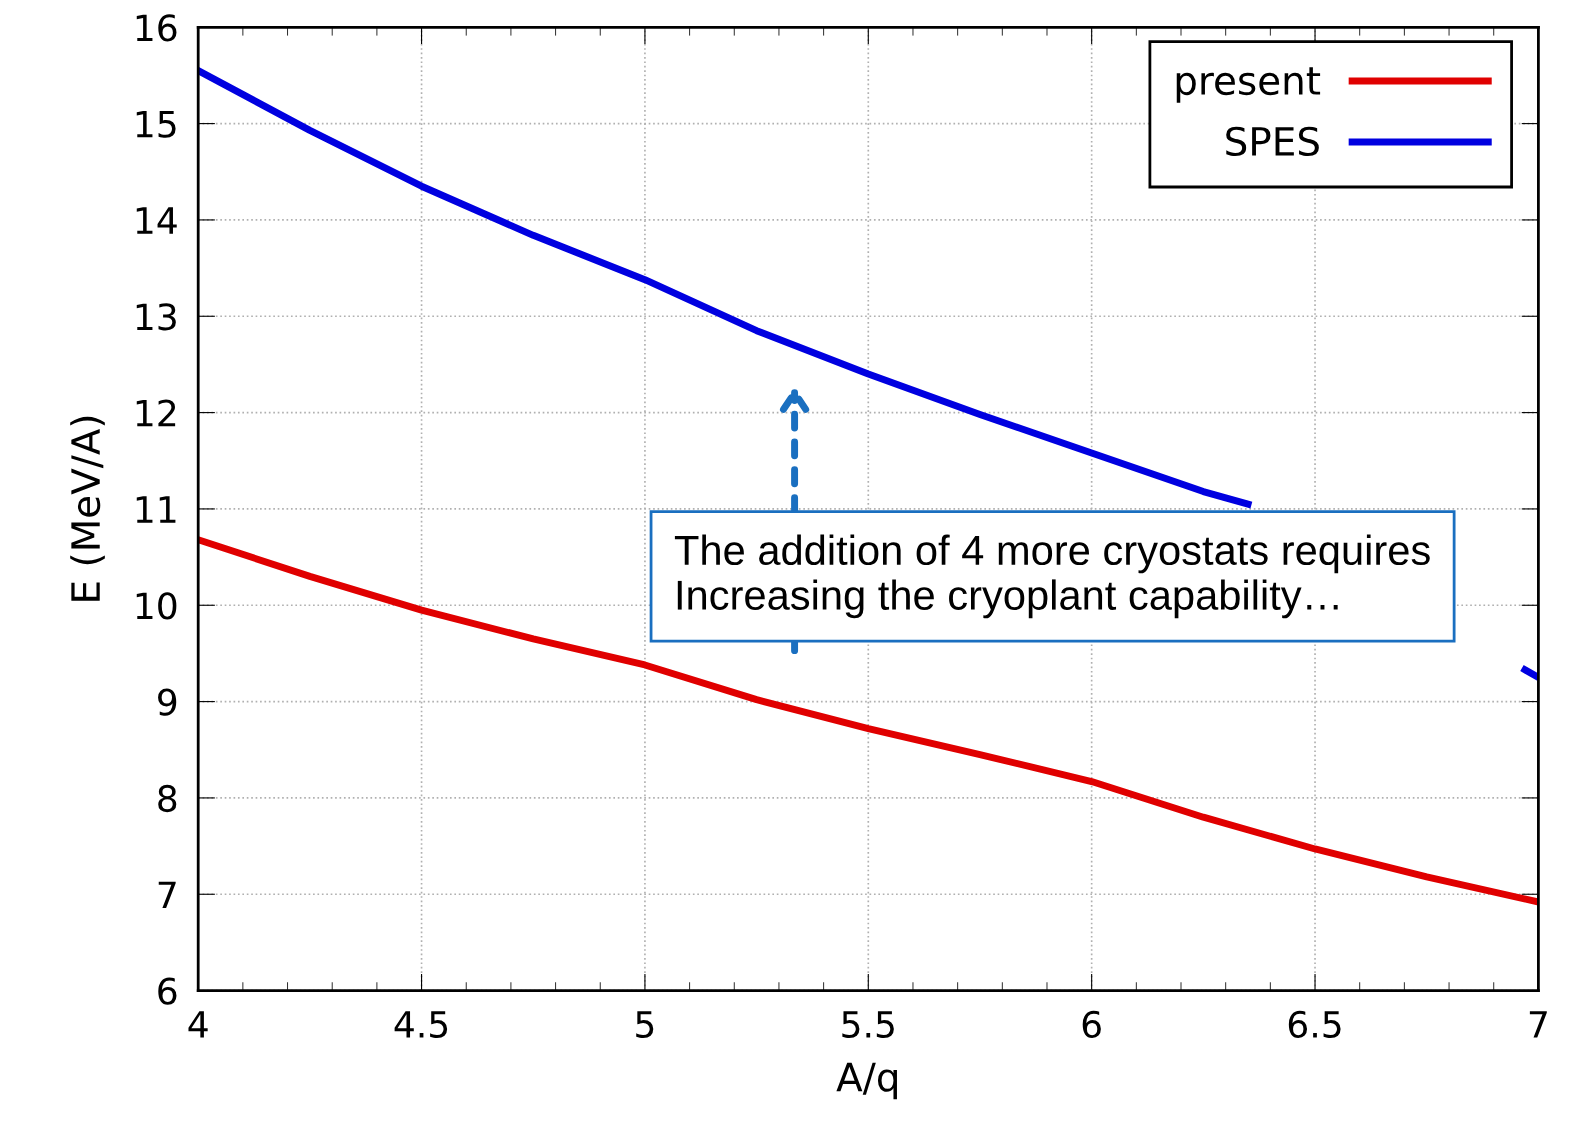 This screenshot has width=1573, height=1136. What do you see at coordinates (156, 220) in the screenshot?
I see `y-tick-label: 14` at bounding box center [156, 220].